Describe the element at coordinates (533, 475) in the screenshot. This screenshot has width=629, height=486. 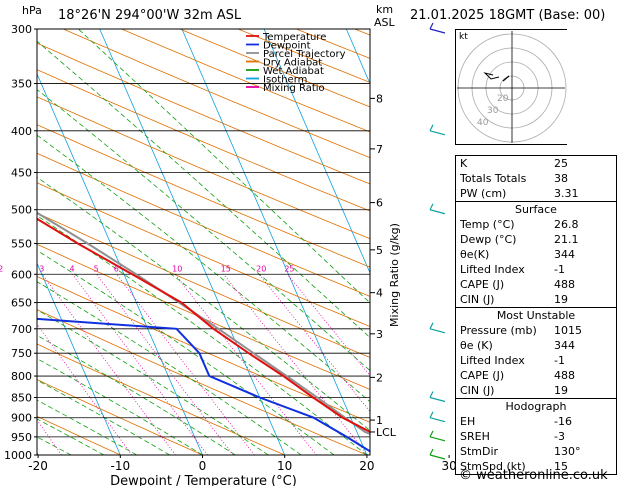
I see `copyright-footer: © weatheronline.co.uk` at that location.